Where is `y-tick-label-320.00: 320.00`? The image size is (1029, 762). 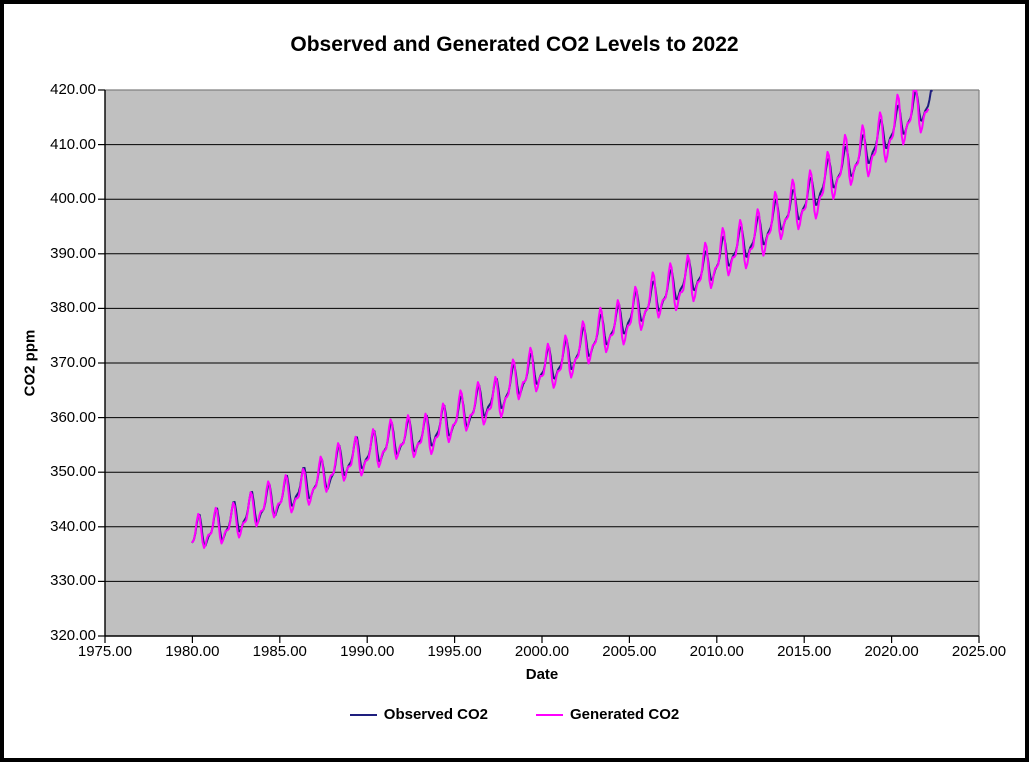 y-tick-label-320.00: 320.00 is located at coordinates (73, 635).